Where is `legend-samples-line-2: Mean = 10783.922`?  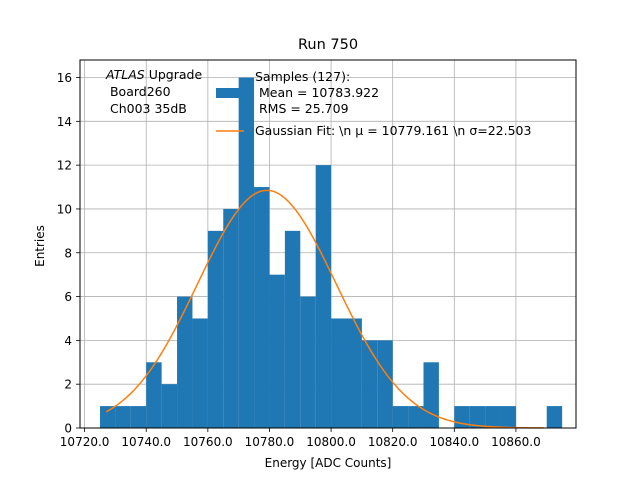 legend-samples-line-2: Mean = 10783.922 is located at coordinates (317, 92).